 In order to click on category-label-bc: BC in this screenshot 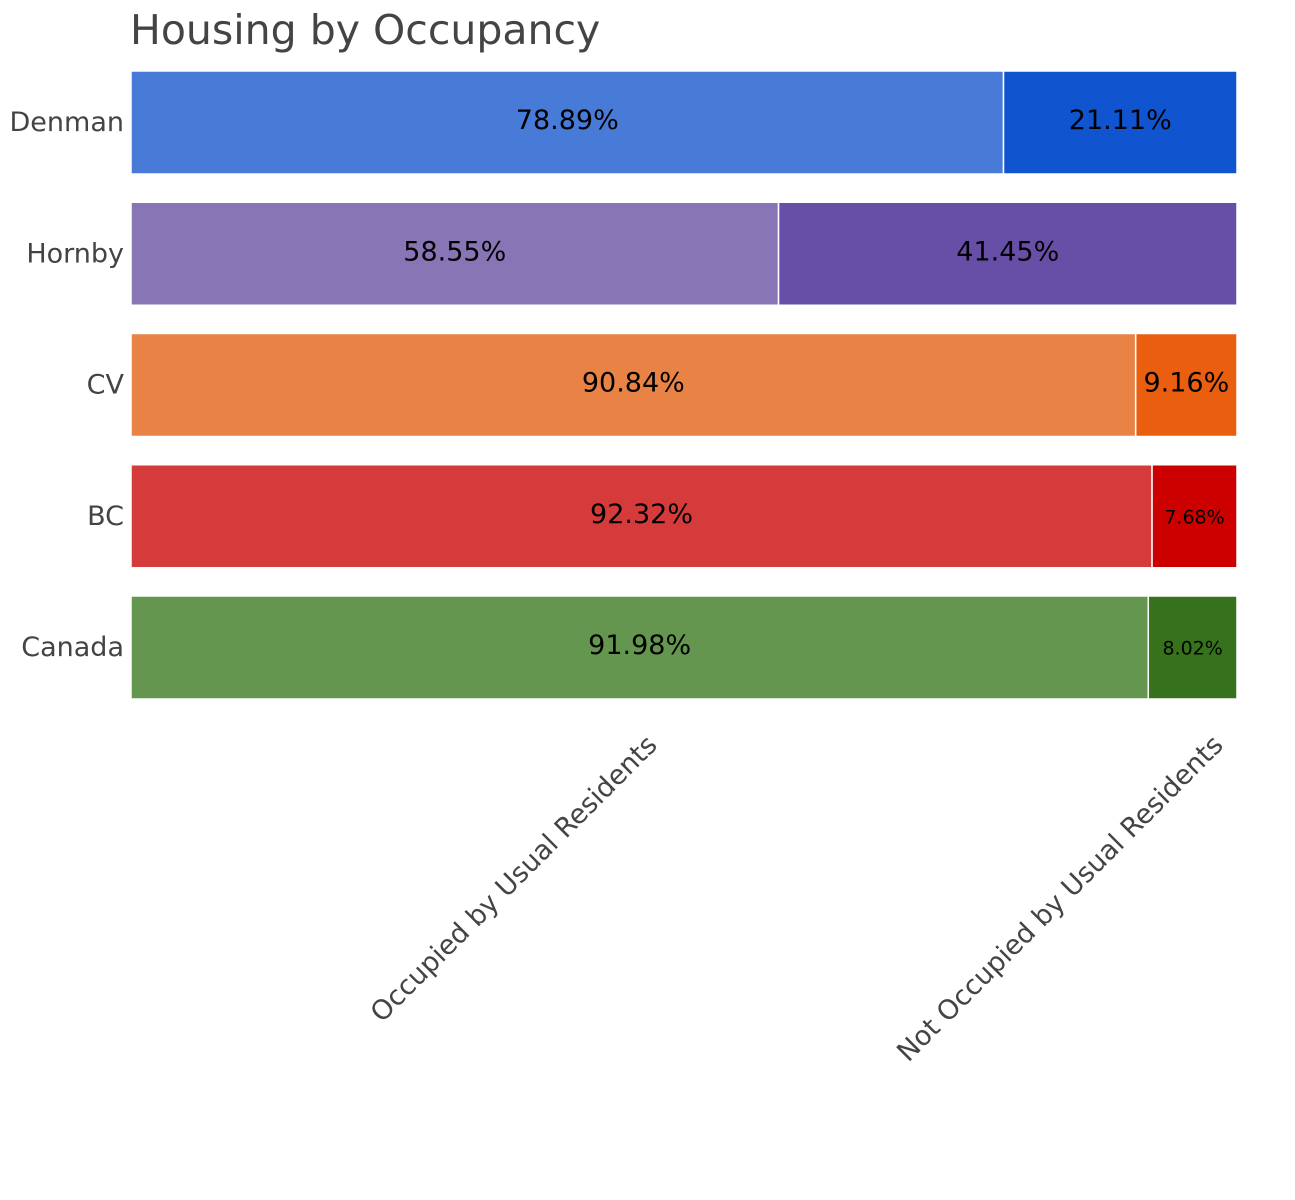, I will do `click(105, 516)`.